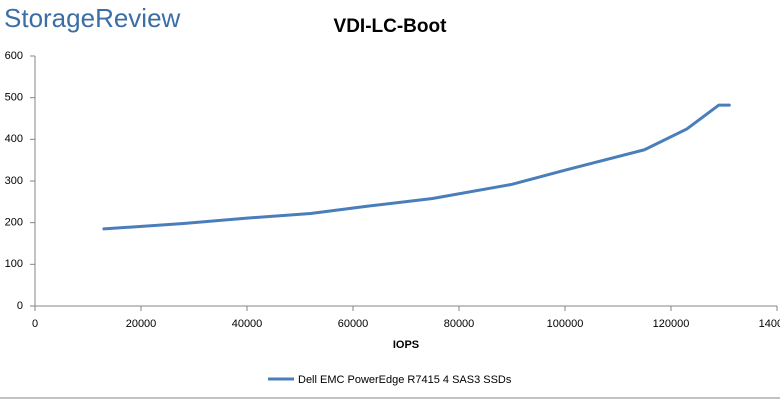 The image size is (780, 401). I want to click on chart-title: VDI-LC-Boot, so click(391, 26).